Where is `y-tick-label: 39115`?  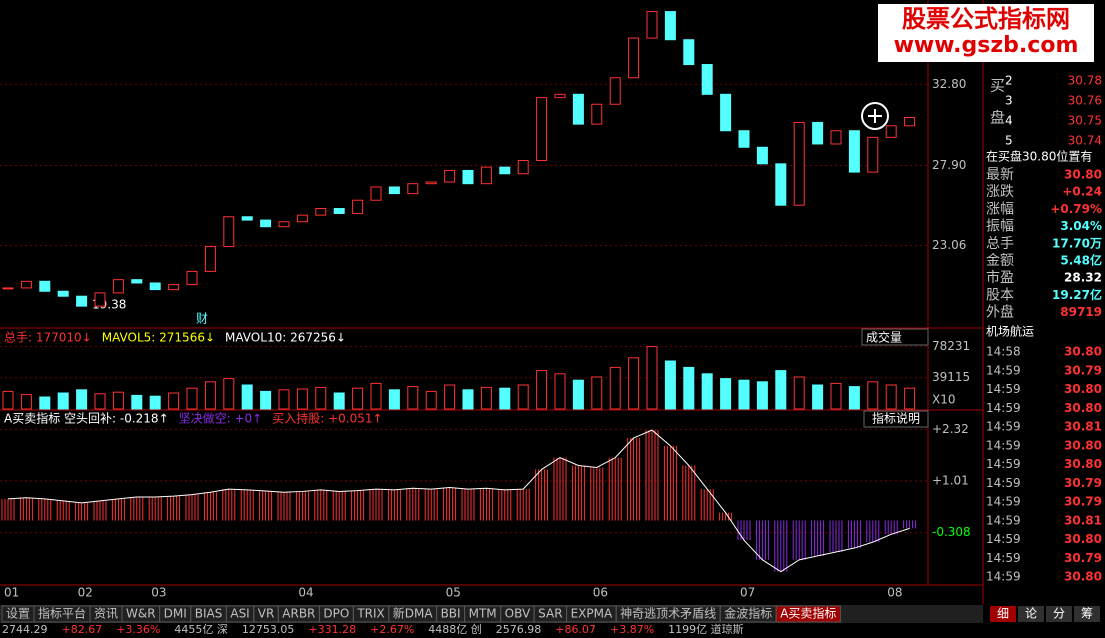
y-tick-label: 39115 is located at coordinates (951, 377).